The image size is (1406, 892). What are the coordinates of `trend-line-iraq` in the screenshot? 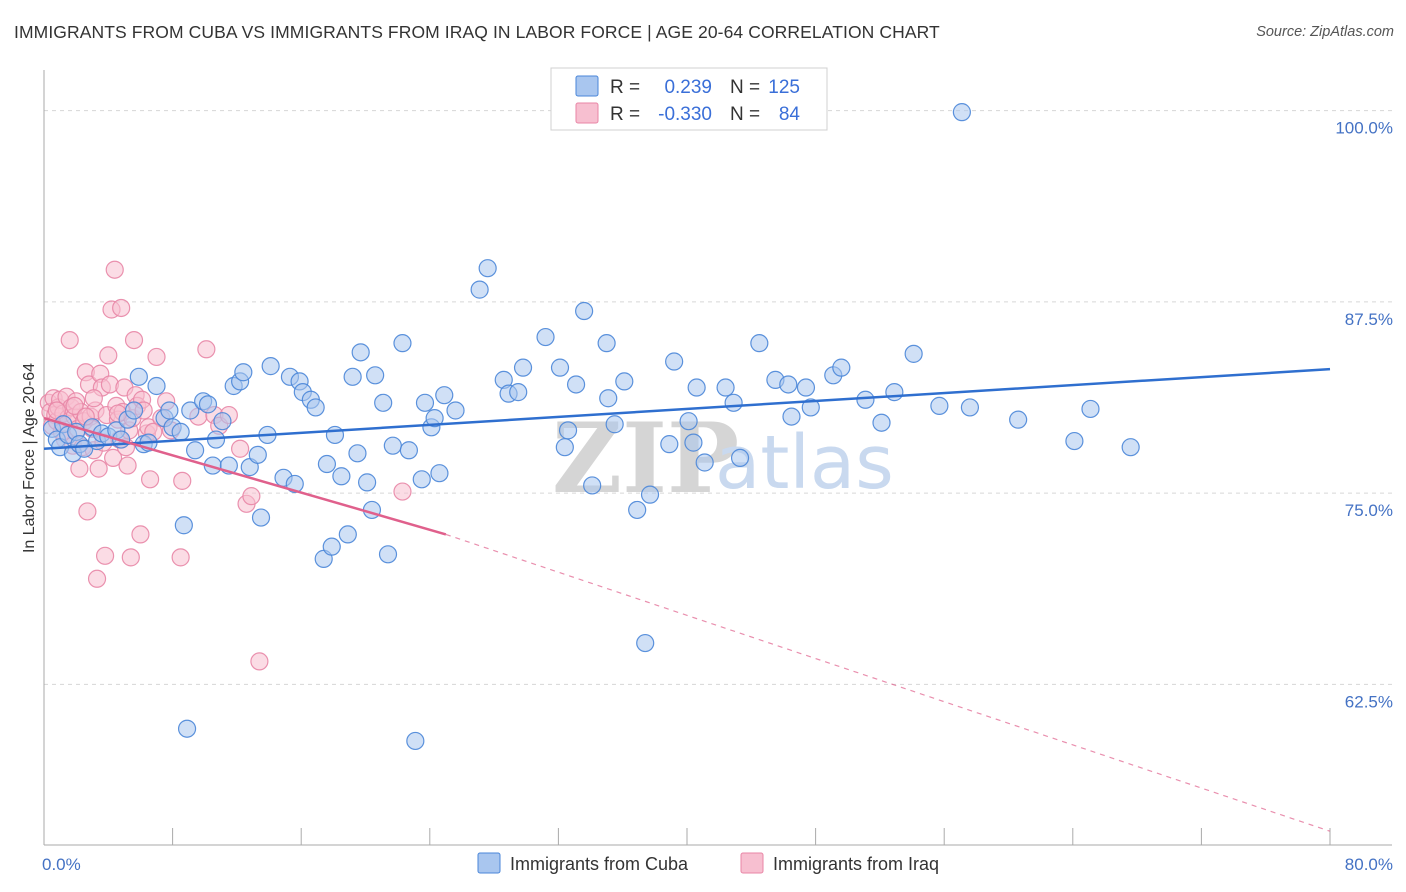 It's located at (245, 476).